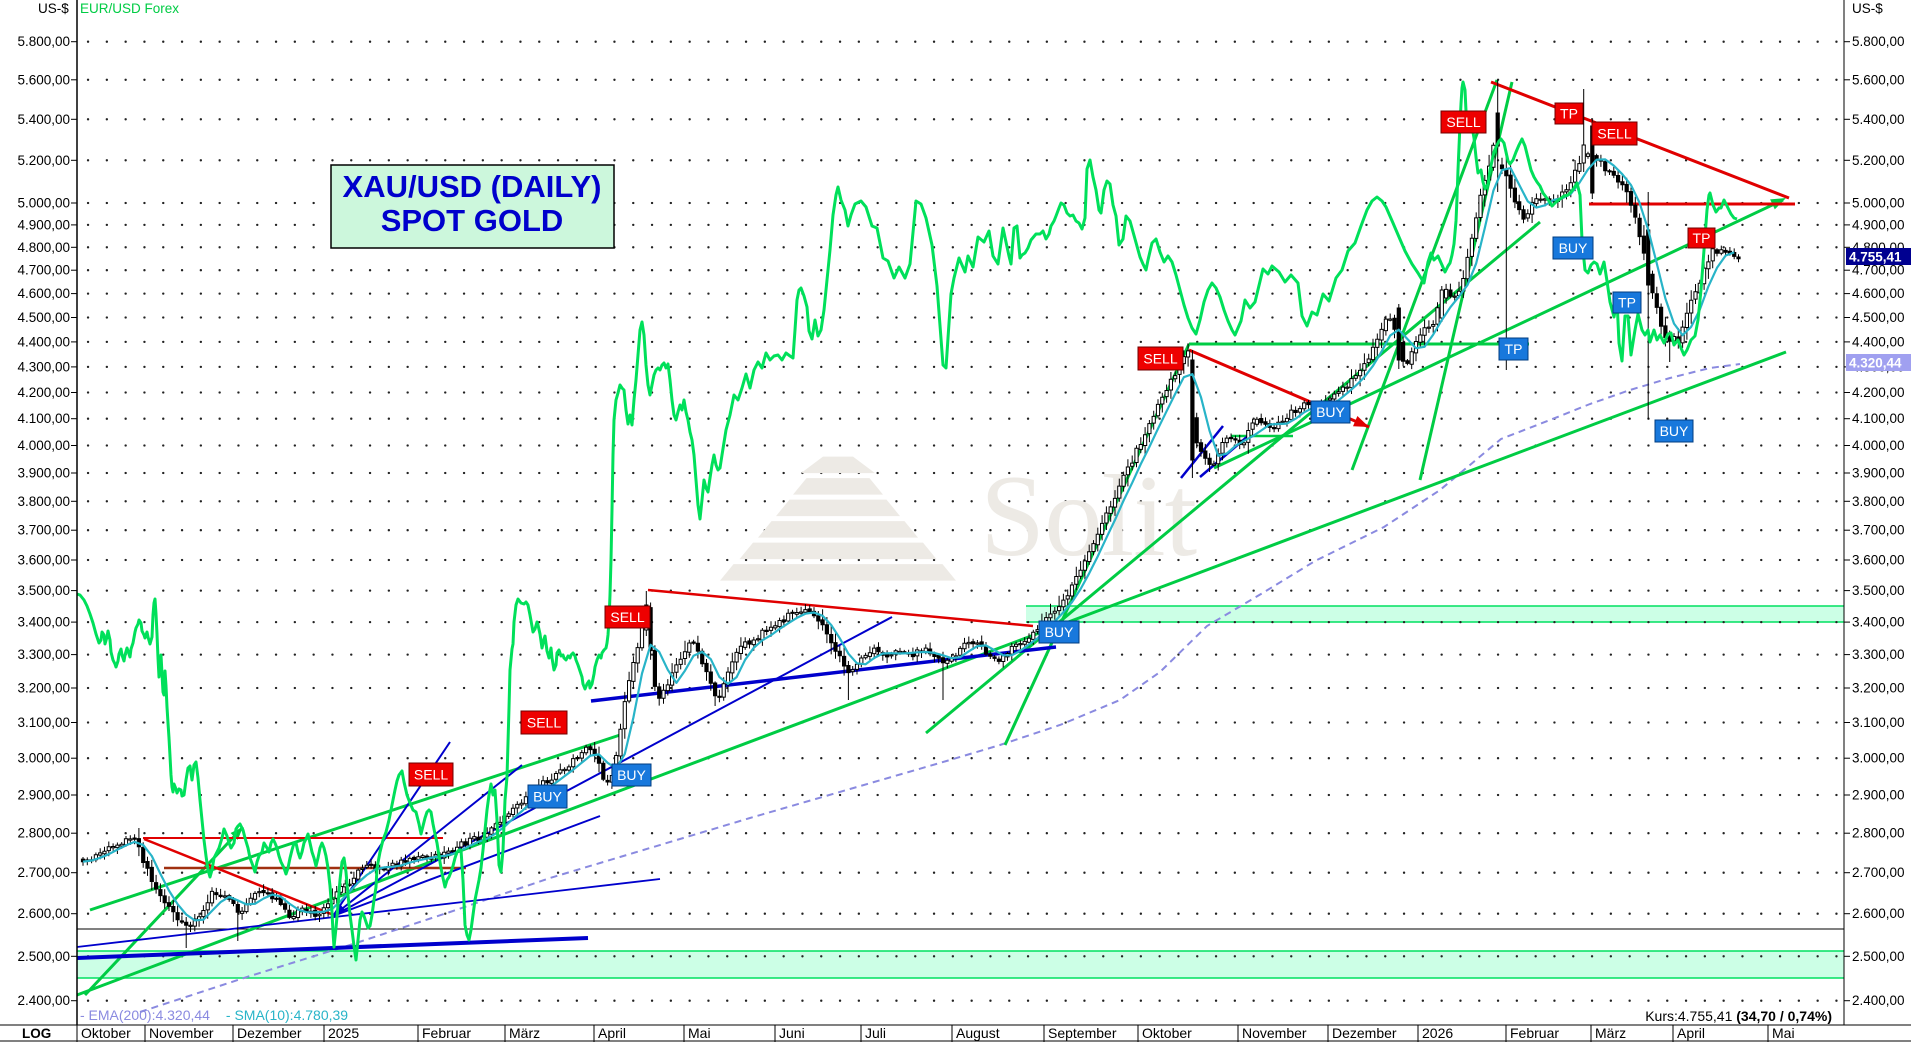 Image resolution: width=1911 pixels, height=1047 pixels. Describe the element at coordinates (1878, 473) in the screenshot. I see `svg-text: 3.900,00` at that location.